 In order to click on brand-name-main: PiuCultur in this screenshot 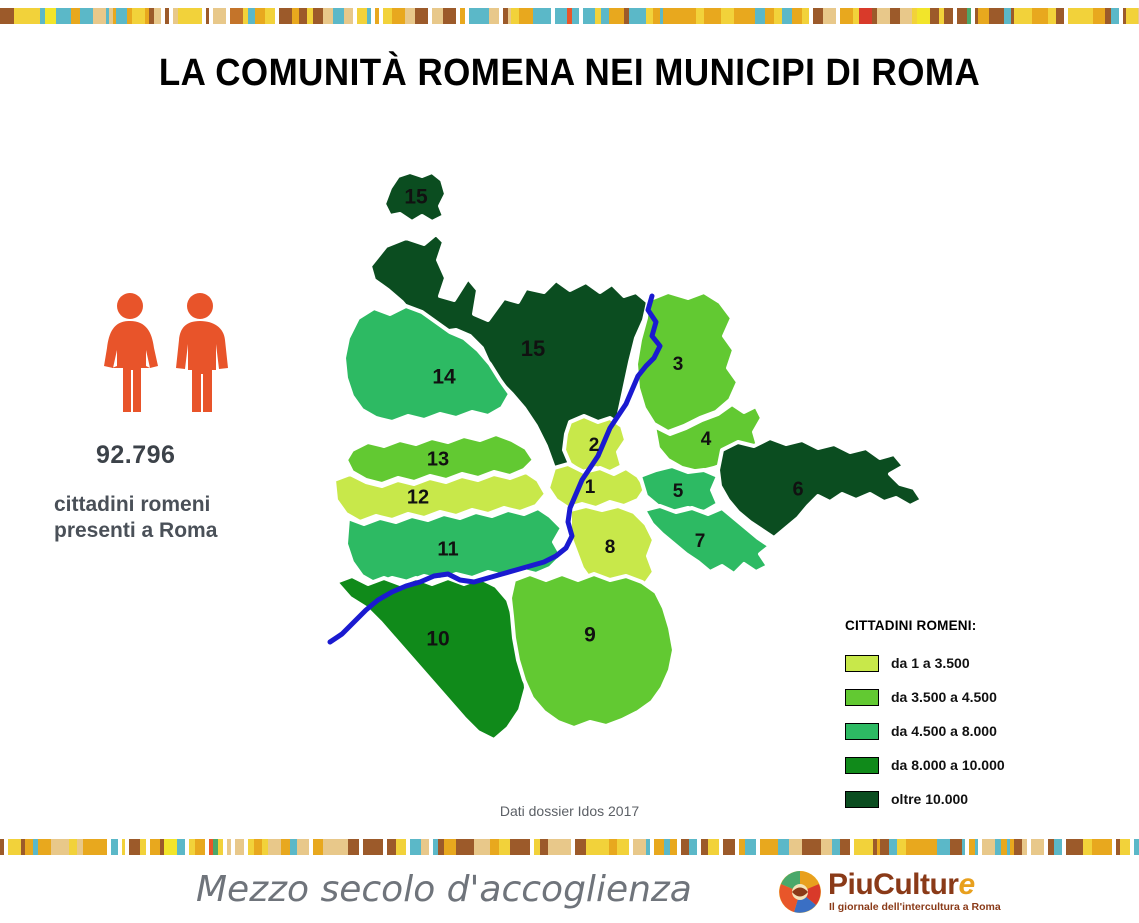, I will do `click(893, 884)`.